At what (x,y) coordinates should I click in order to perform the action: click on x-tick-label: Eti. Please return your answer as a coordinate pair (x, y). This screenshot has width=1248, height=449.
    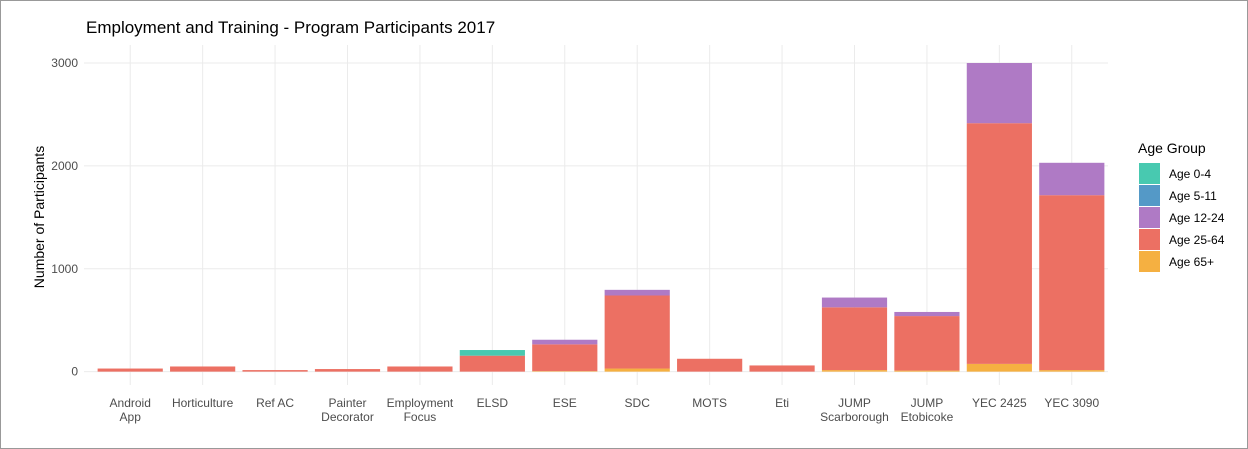
    Looking at the image, I should click on (782, 403).